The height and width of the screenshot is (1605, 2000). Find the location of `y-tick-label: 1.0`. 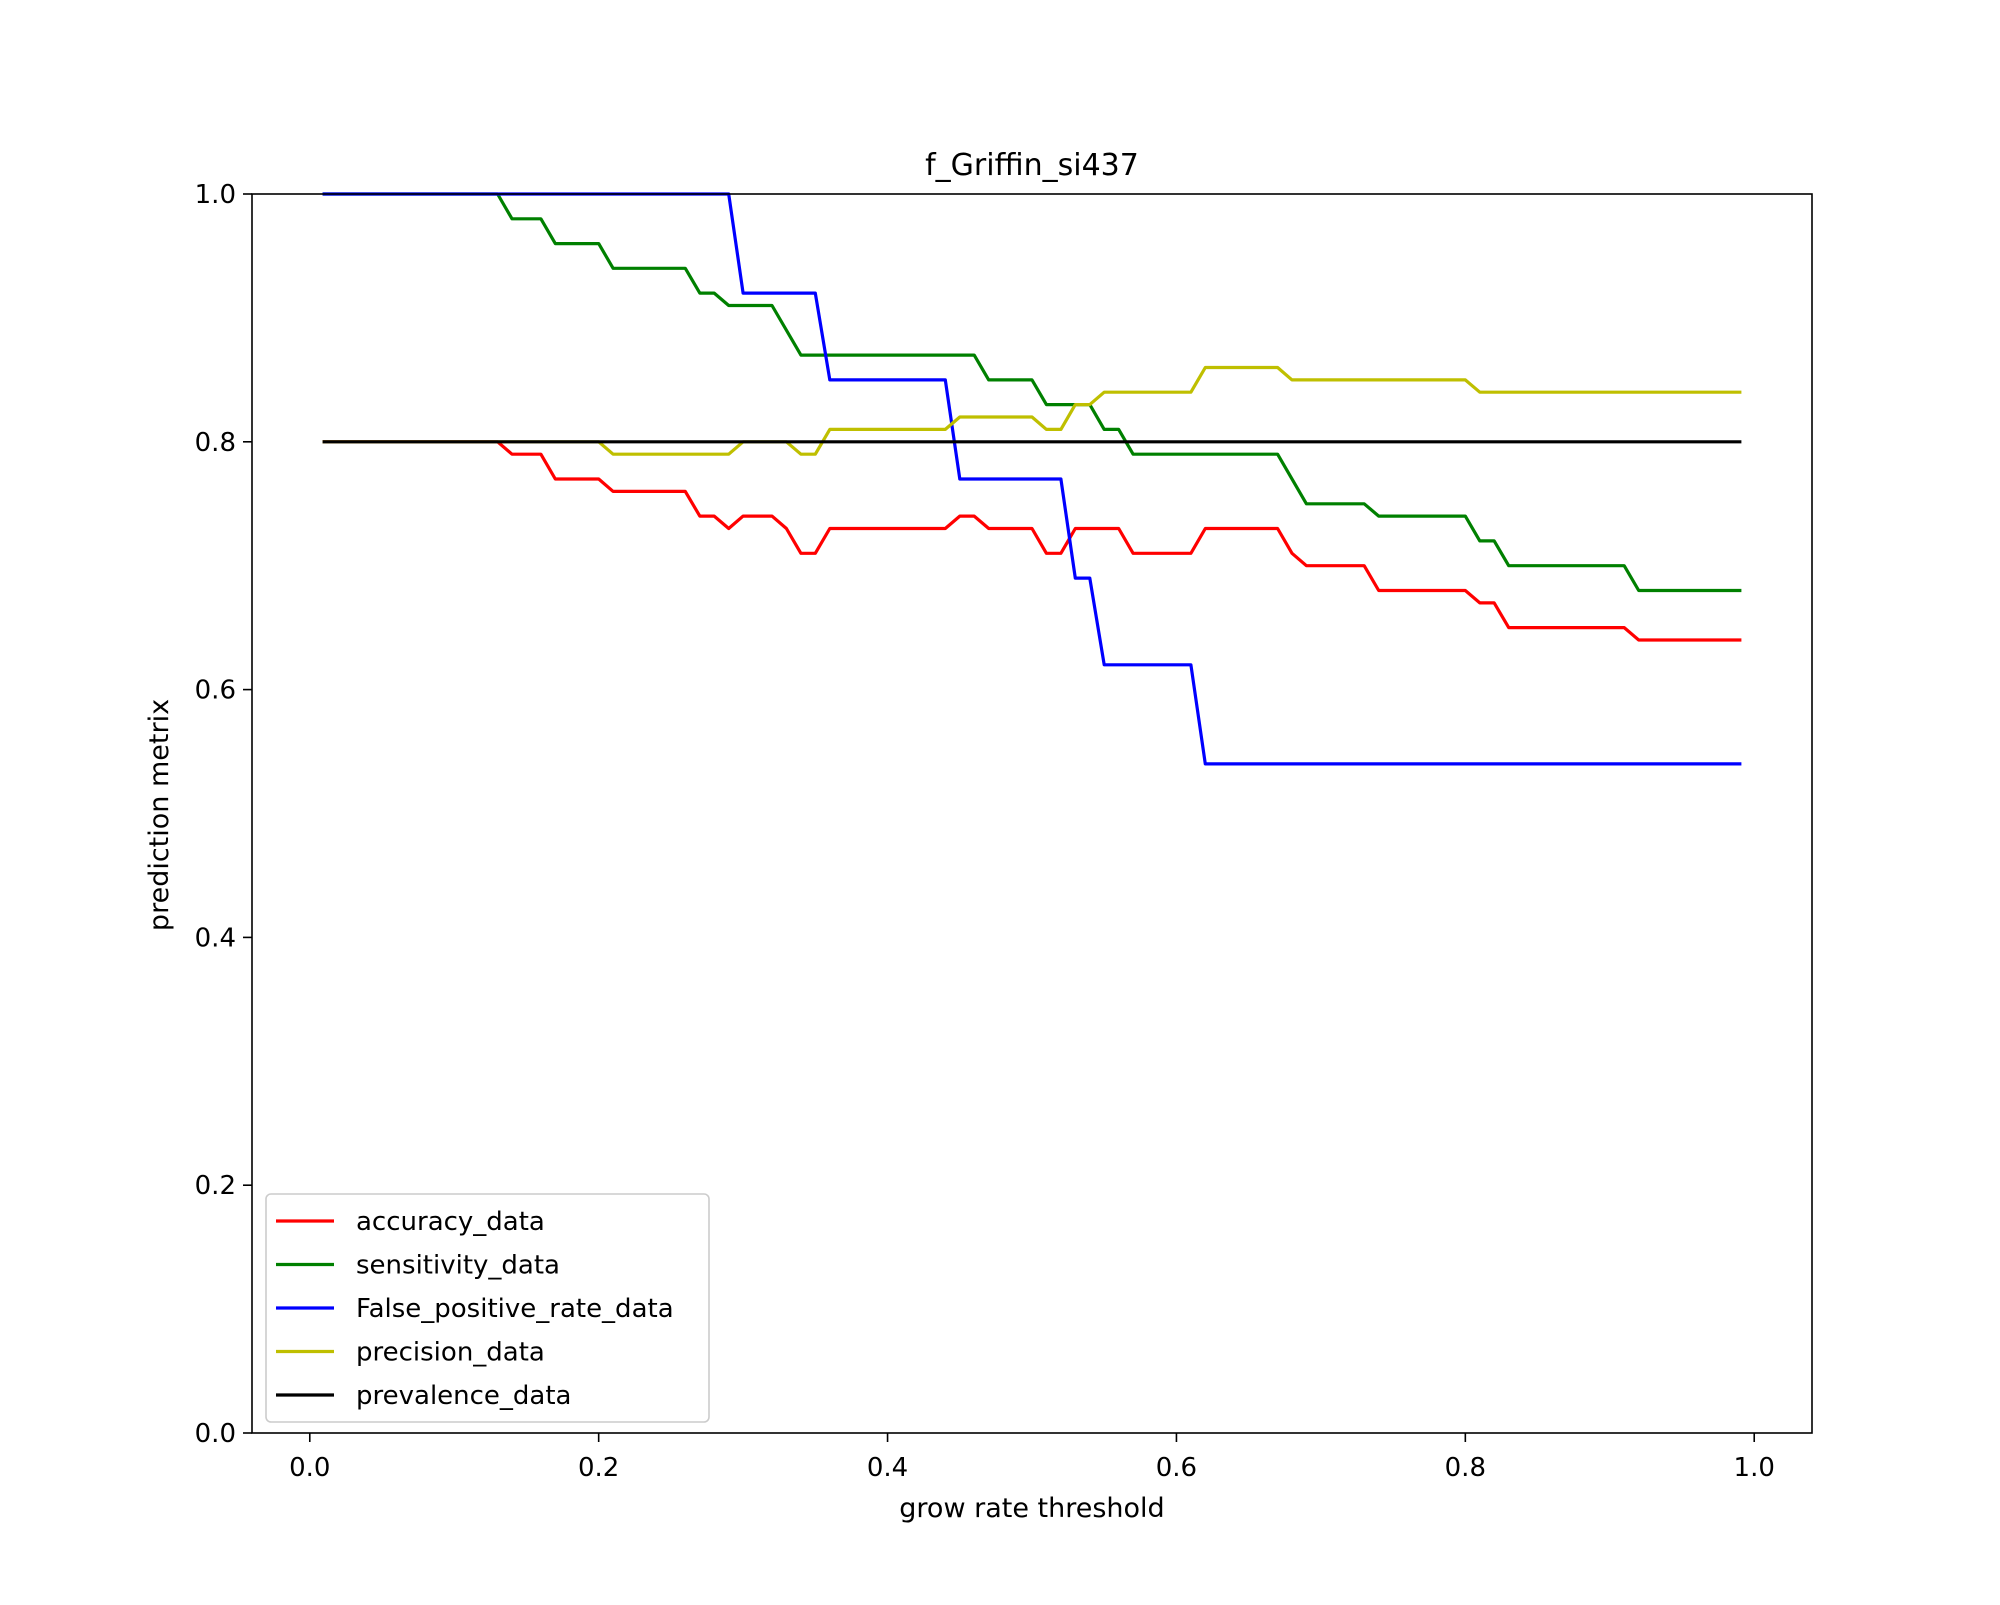

y-tick-label: 1.0 is located at coordinates (215, 195).